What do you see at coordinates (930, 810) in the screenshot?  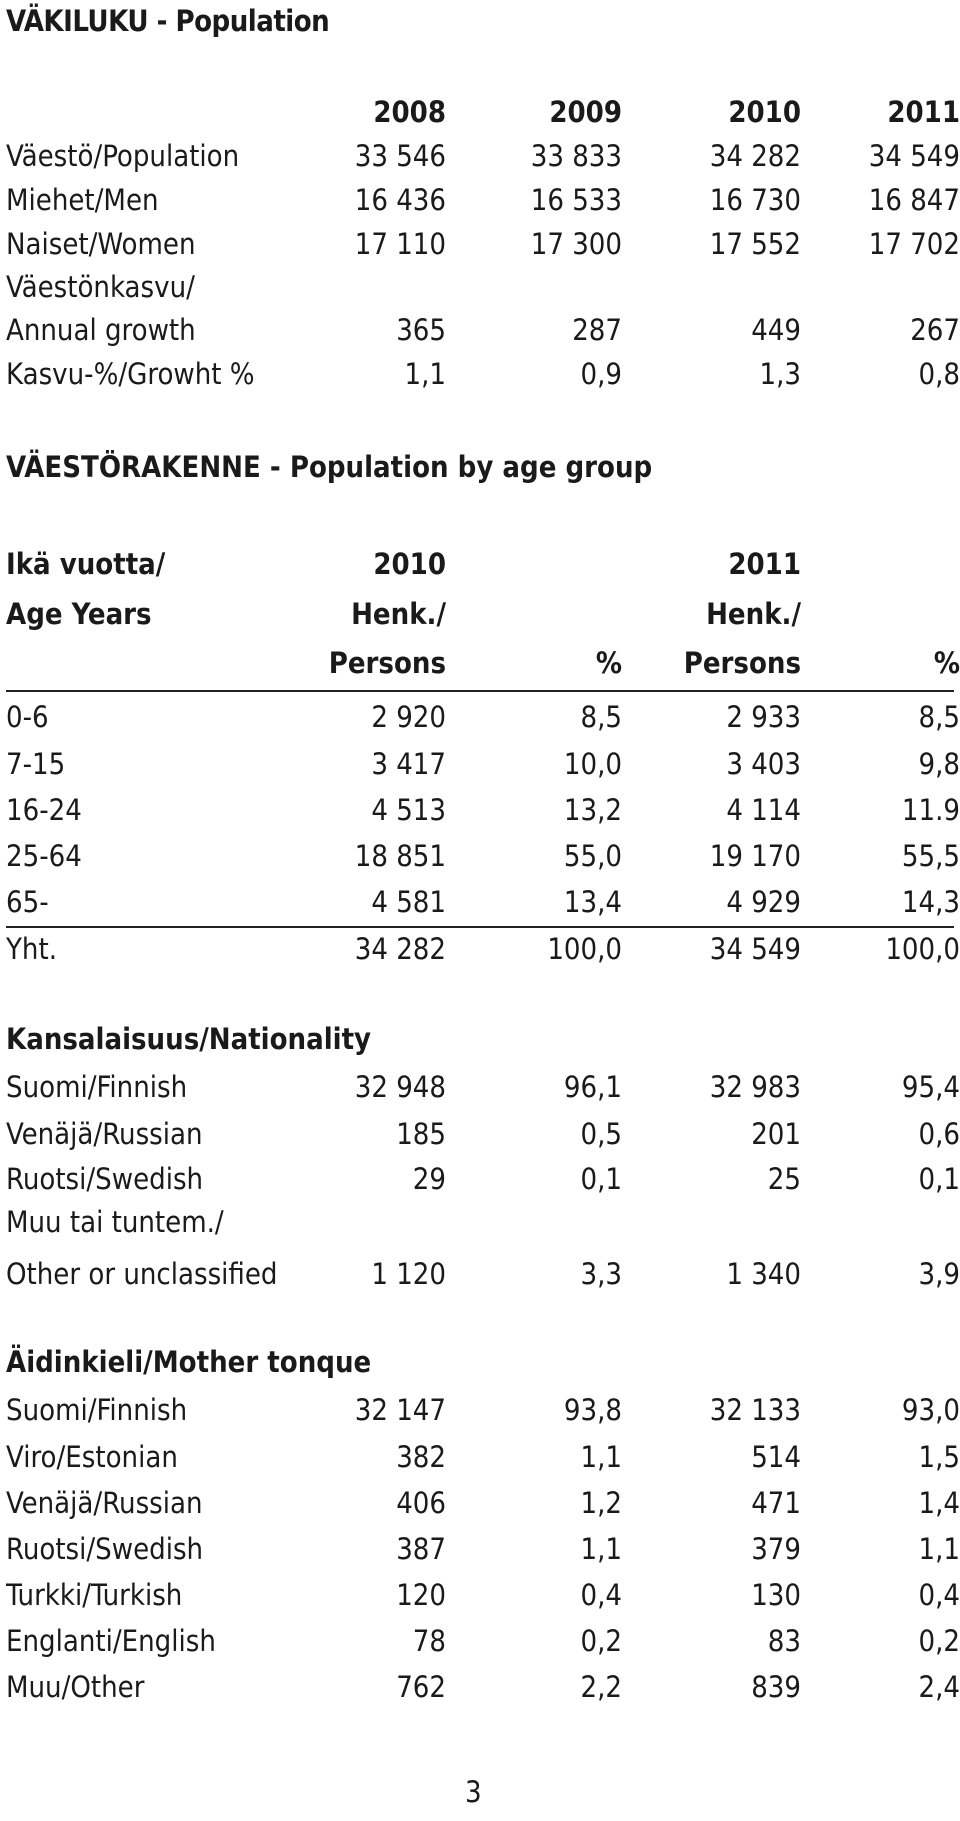 I see `value-cell: 11.9` at bounding box center [930, 810].